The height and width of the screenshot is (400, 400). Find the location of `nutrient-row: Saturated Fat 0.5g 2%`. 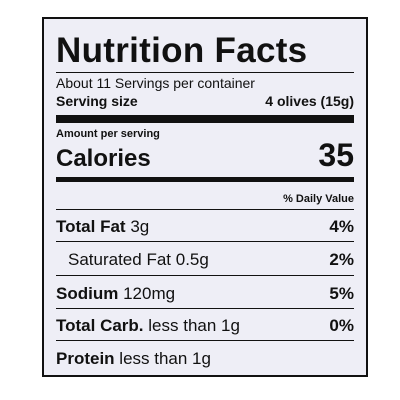

nutrient-row: Saturated Fat 0.5g 2% is located at coordinates (205, 260).